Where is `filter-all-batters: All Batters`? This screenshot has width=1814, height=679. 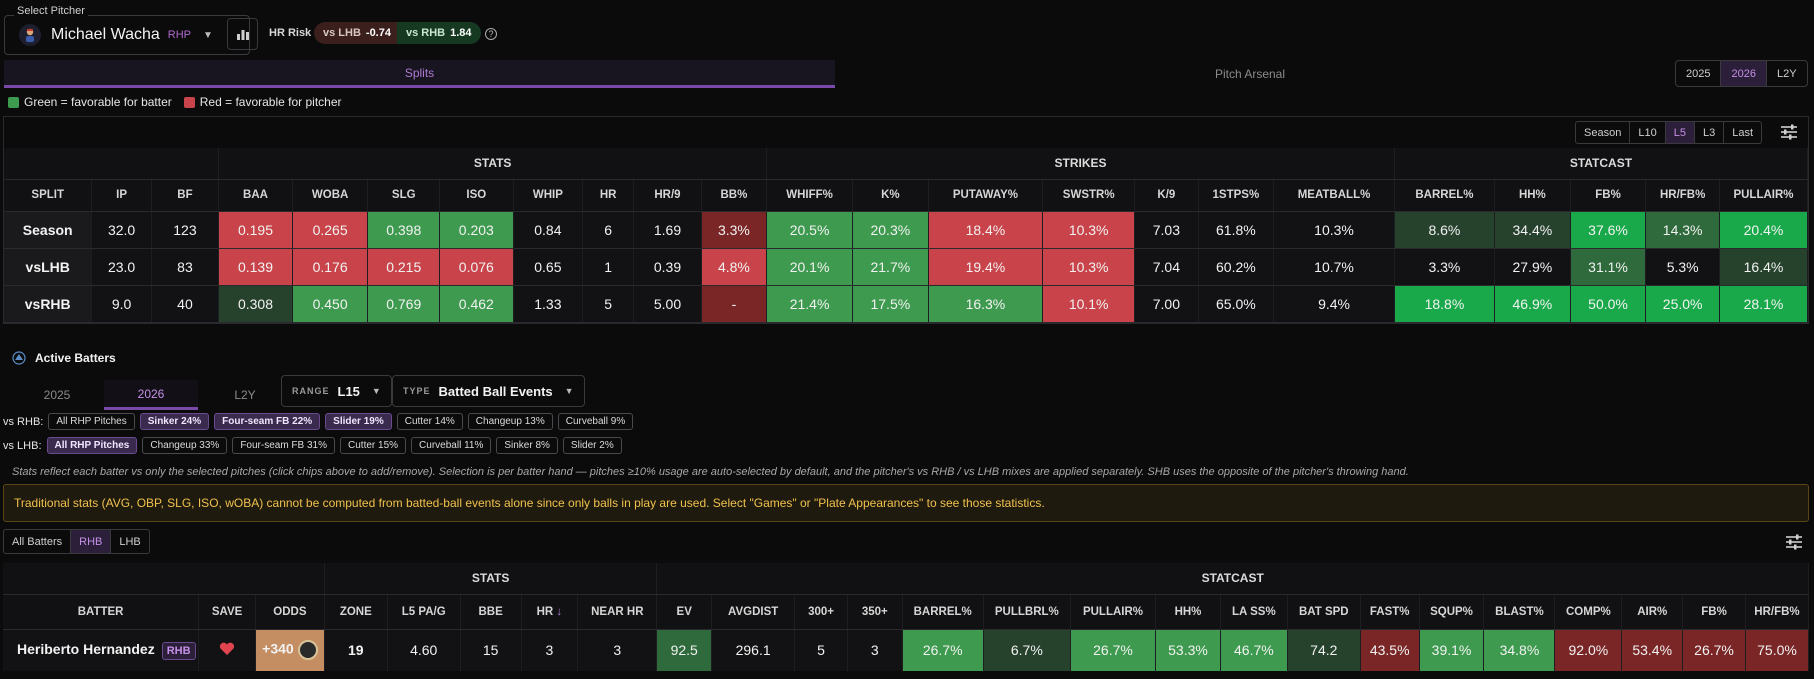
filter-all-batters: All Batters is located at coordinates (38, 541).